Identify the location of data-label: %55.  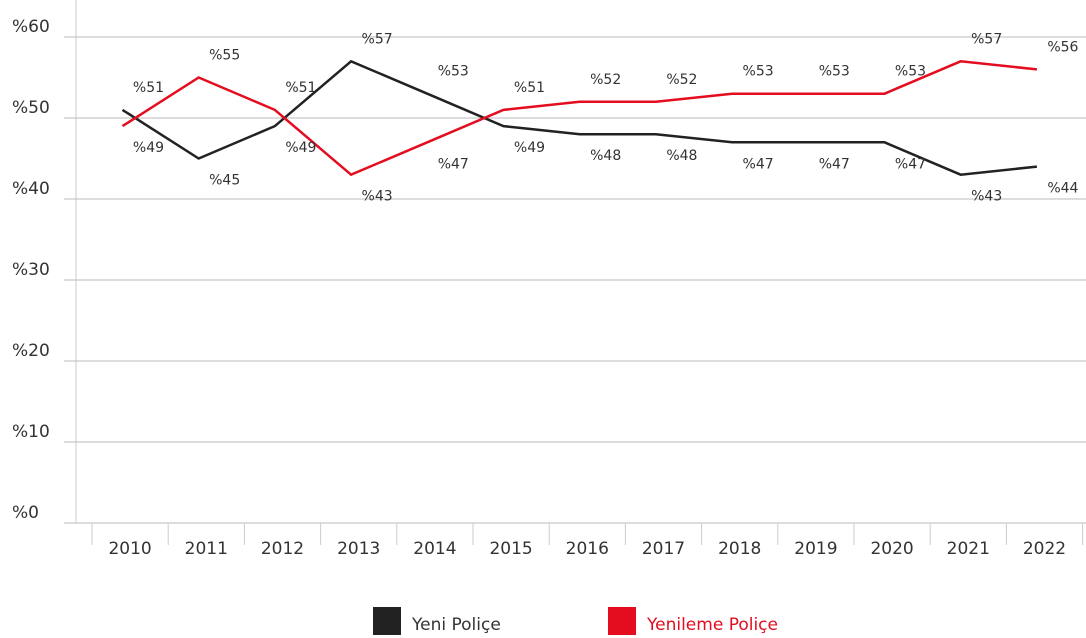
(224, 56).